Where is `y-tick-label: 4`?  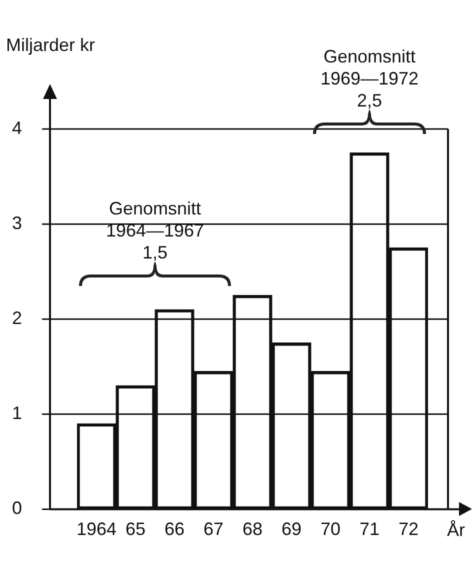 y-tick-label: 4 is located at coordinates (17, 128).